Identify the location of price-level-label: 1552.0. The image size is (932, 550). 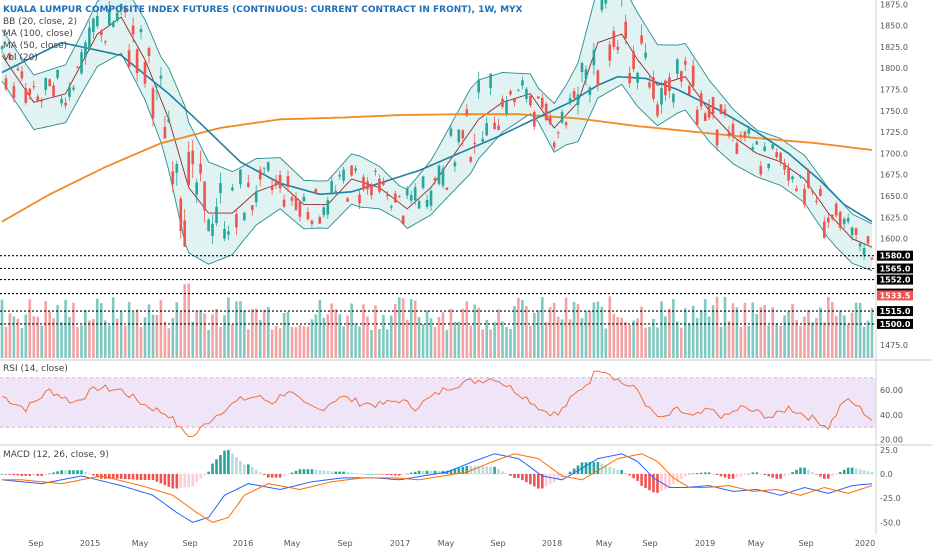
(895, 280).